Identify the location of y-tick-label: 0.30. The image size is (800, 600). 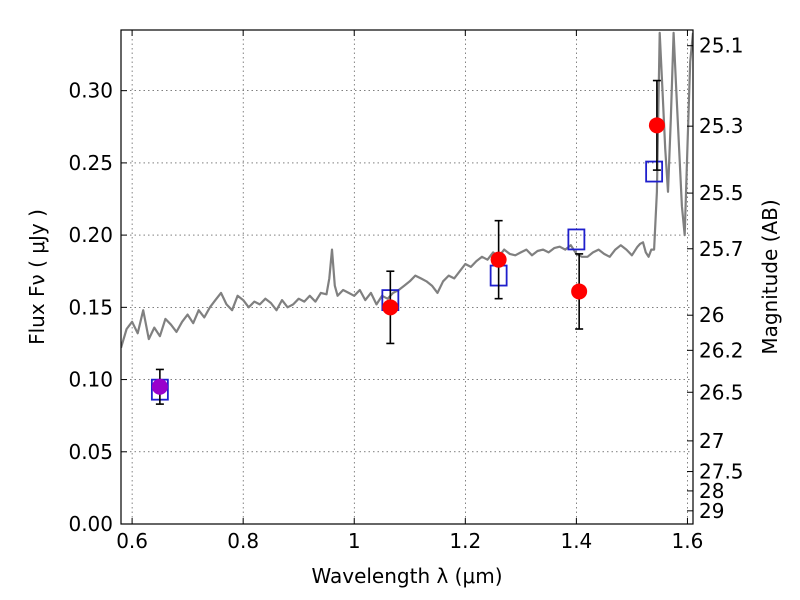
(90, 91).